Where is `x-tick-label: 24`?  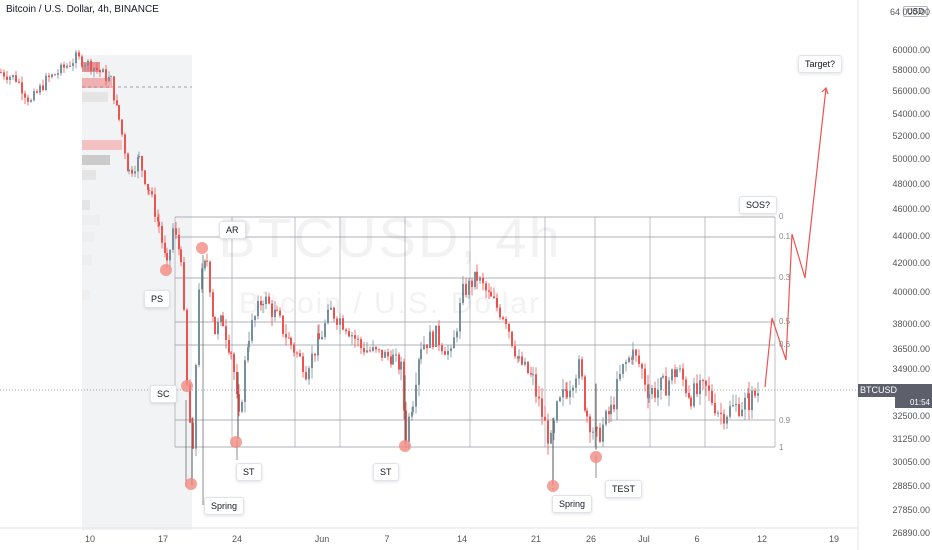 x-tick-label: 24 is located at coordinates (237, 539).